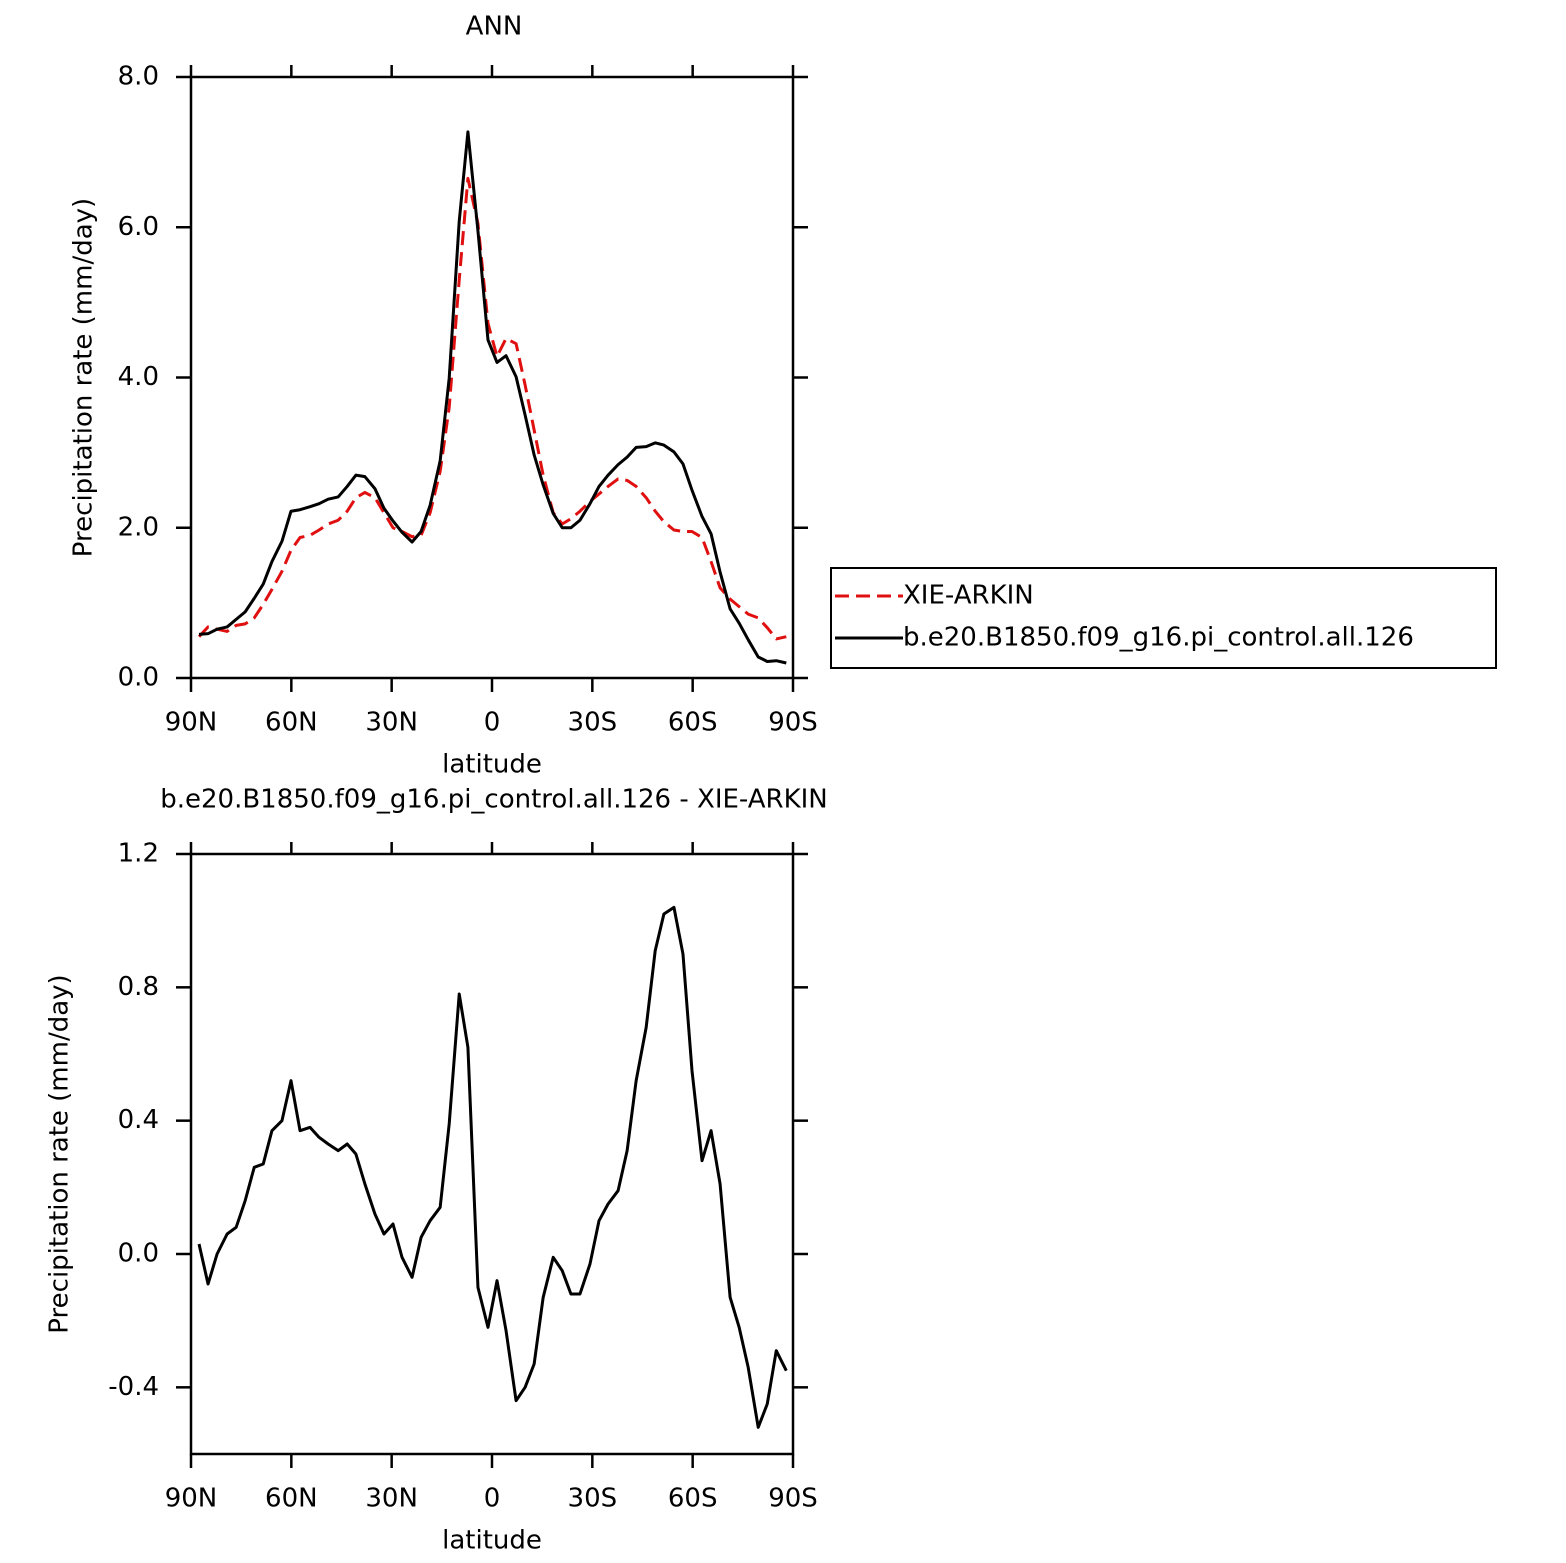  What do you see at coordinates (1163, 618) in the screenshot?
I see `legend-box` at bounding box center [1163, 618].